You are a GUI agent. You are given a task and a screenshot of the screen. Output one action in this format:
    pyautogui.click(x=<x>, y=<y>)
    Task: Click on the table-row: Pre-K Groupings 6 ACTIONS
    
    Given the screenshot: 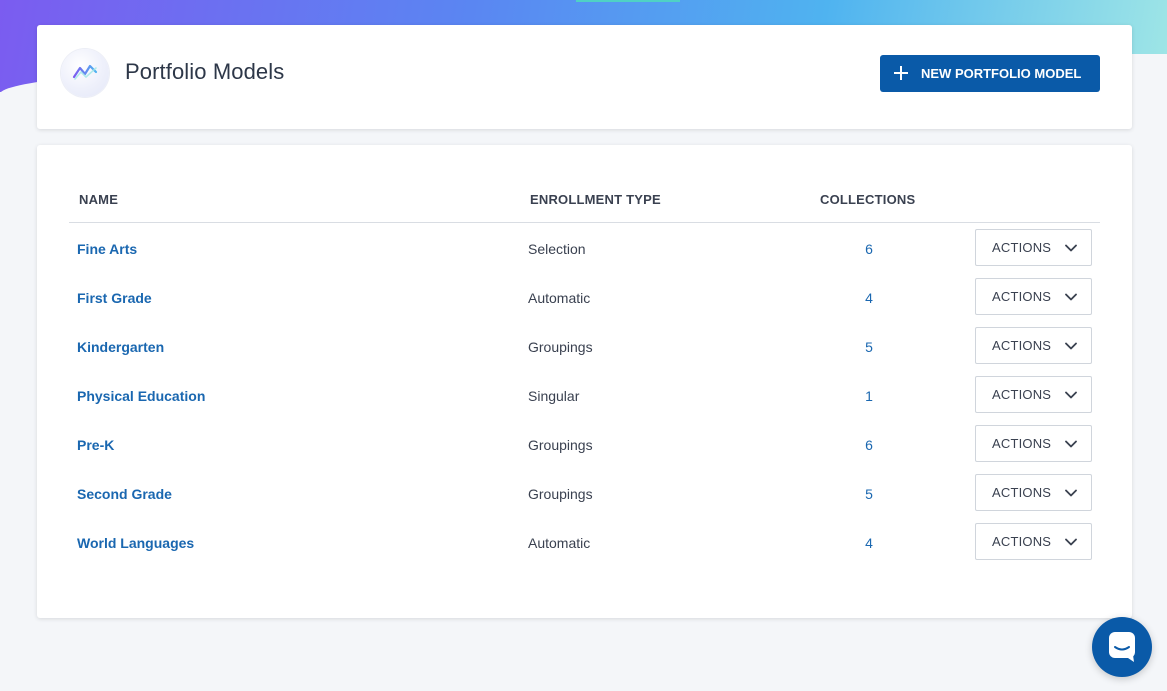 What is the action you would take?
    pyautogui.click(x=584, y=443)
    